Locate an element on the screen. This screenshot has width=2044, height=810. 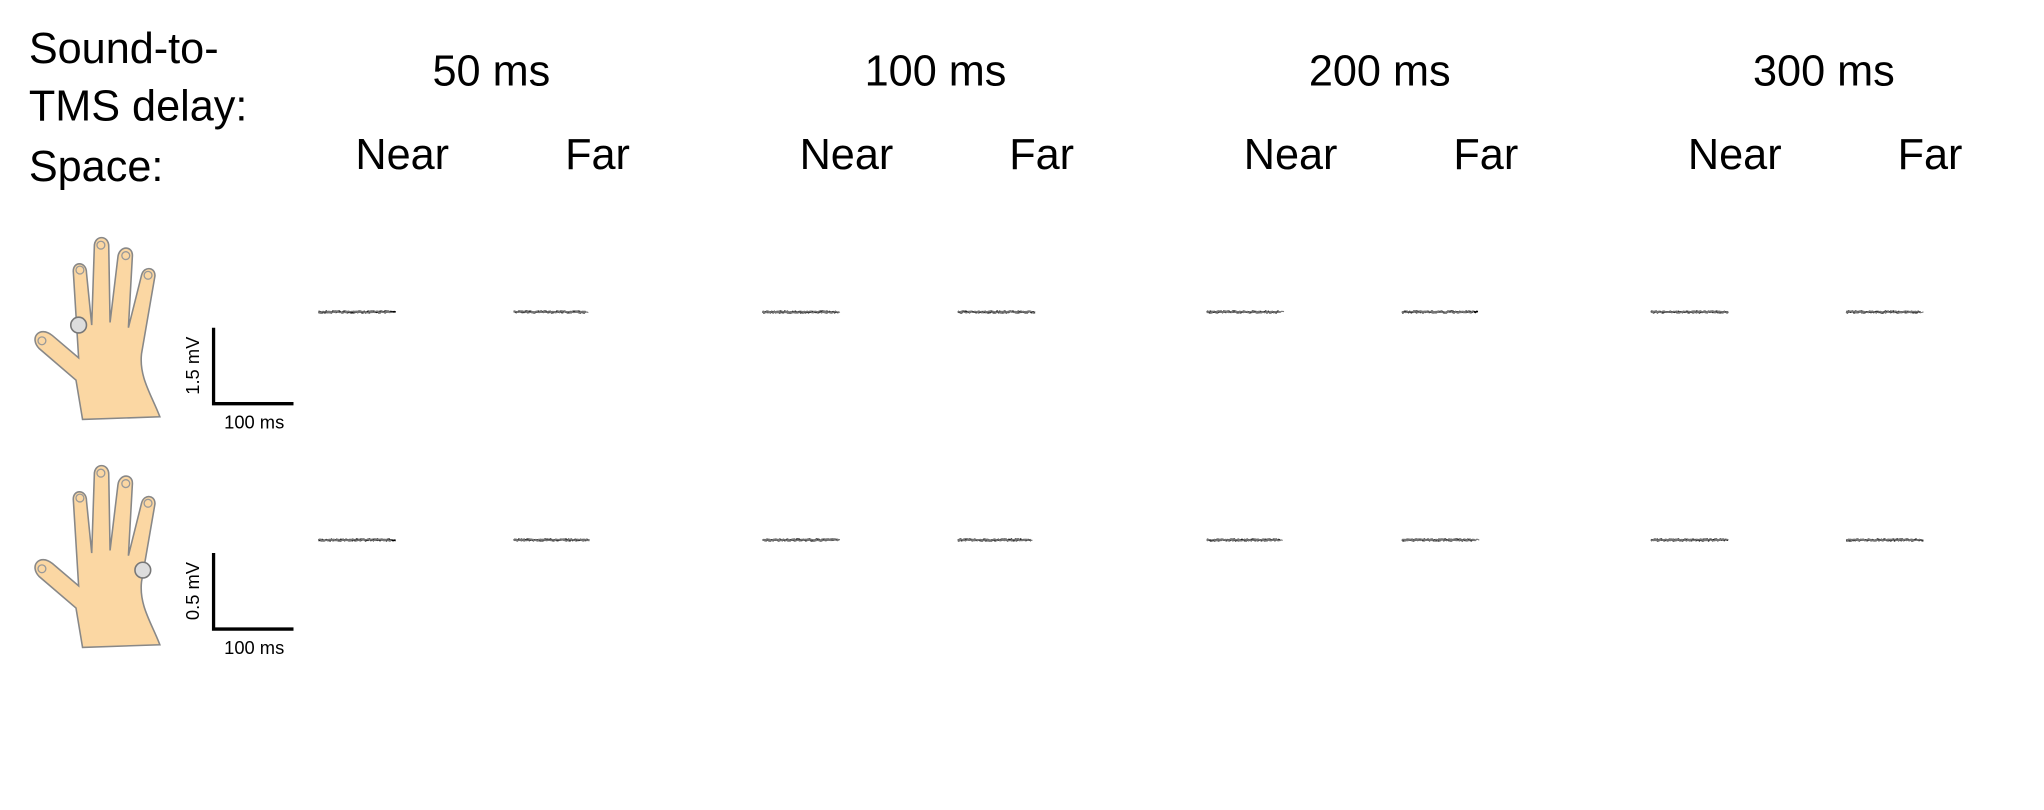
space-label: Space: is located at coordinates (96, 167).